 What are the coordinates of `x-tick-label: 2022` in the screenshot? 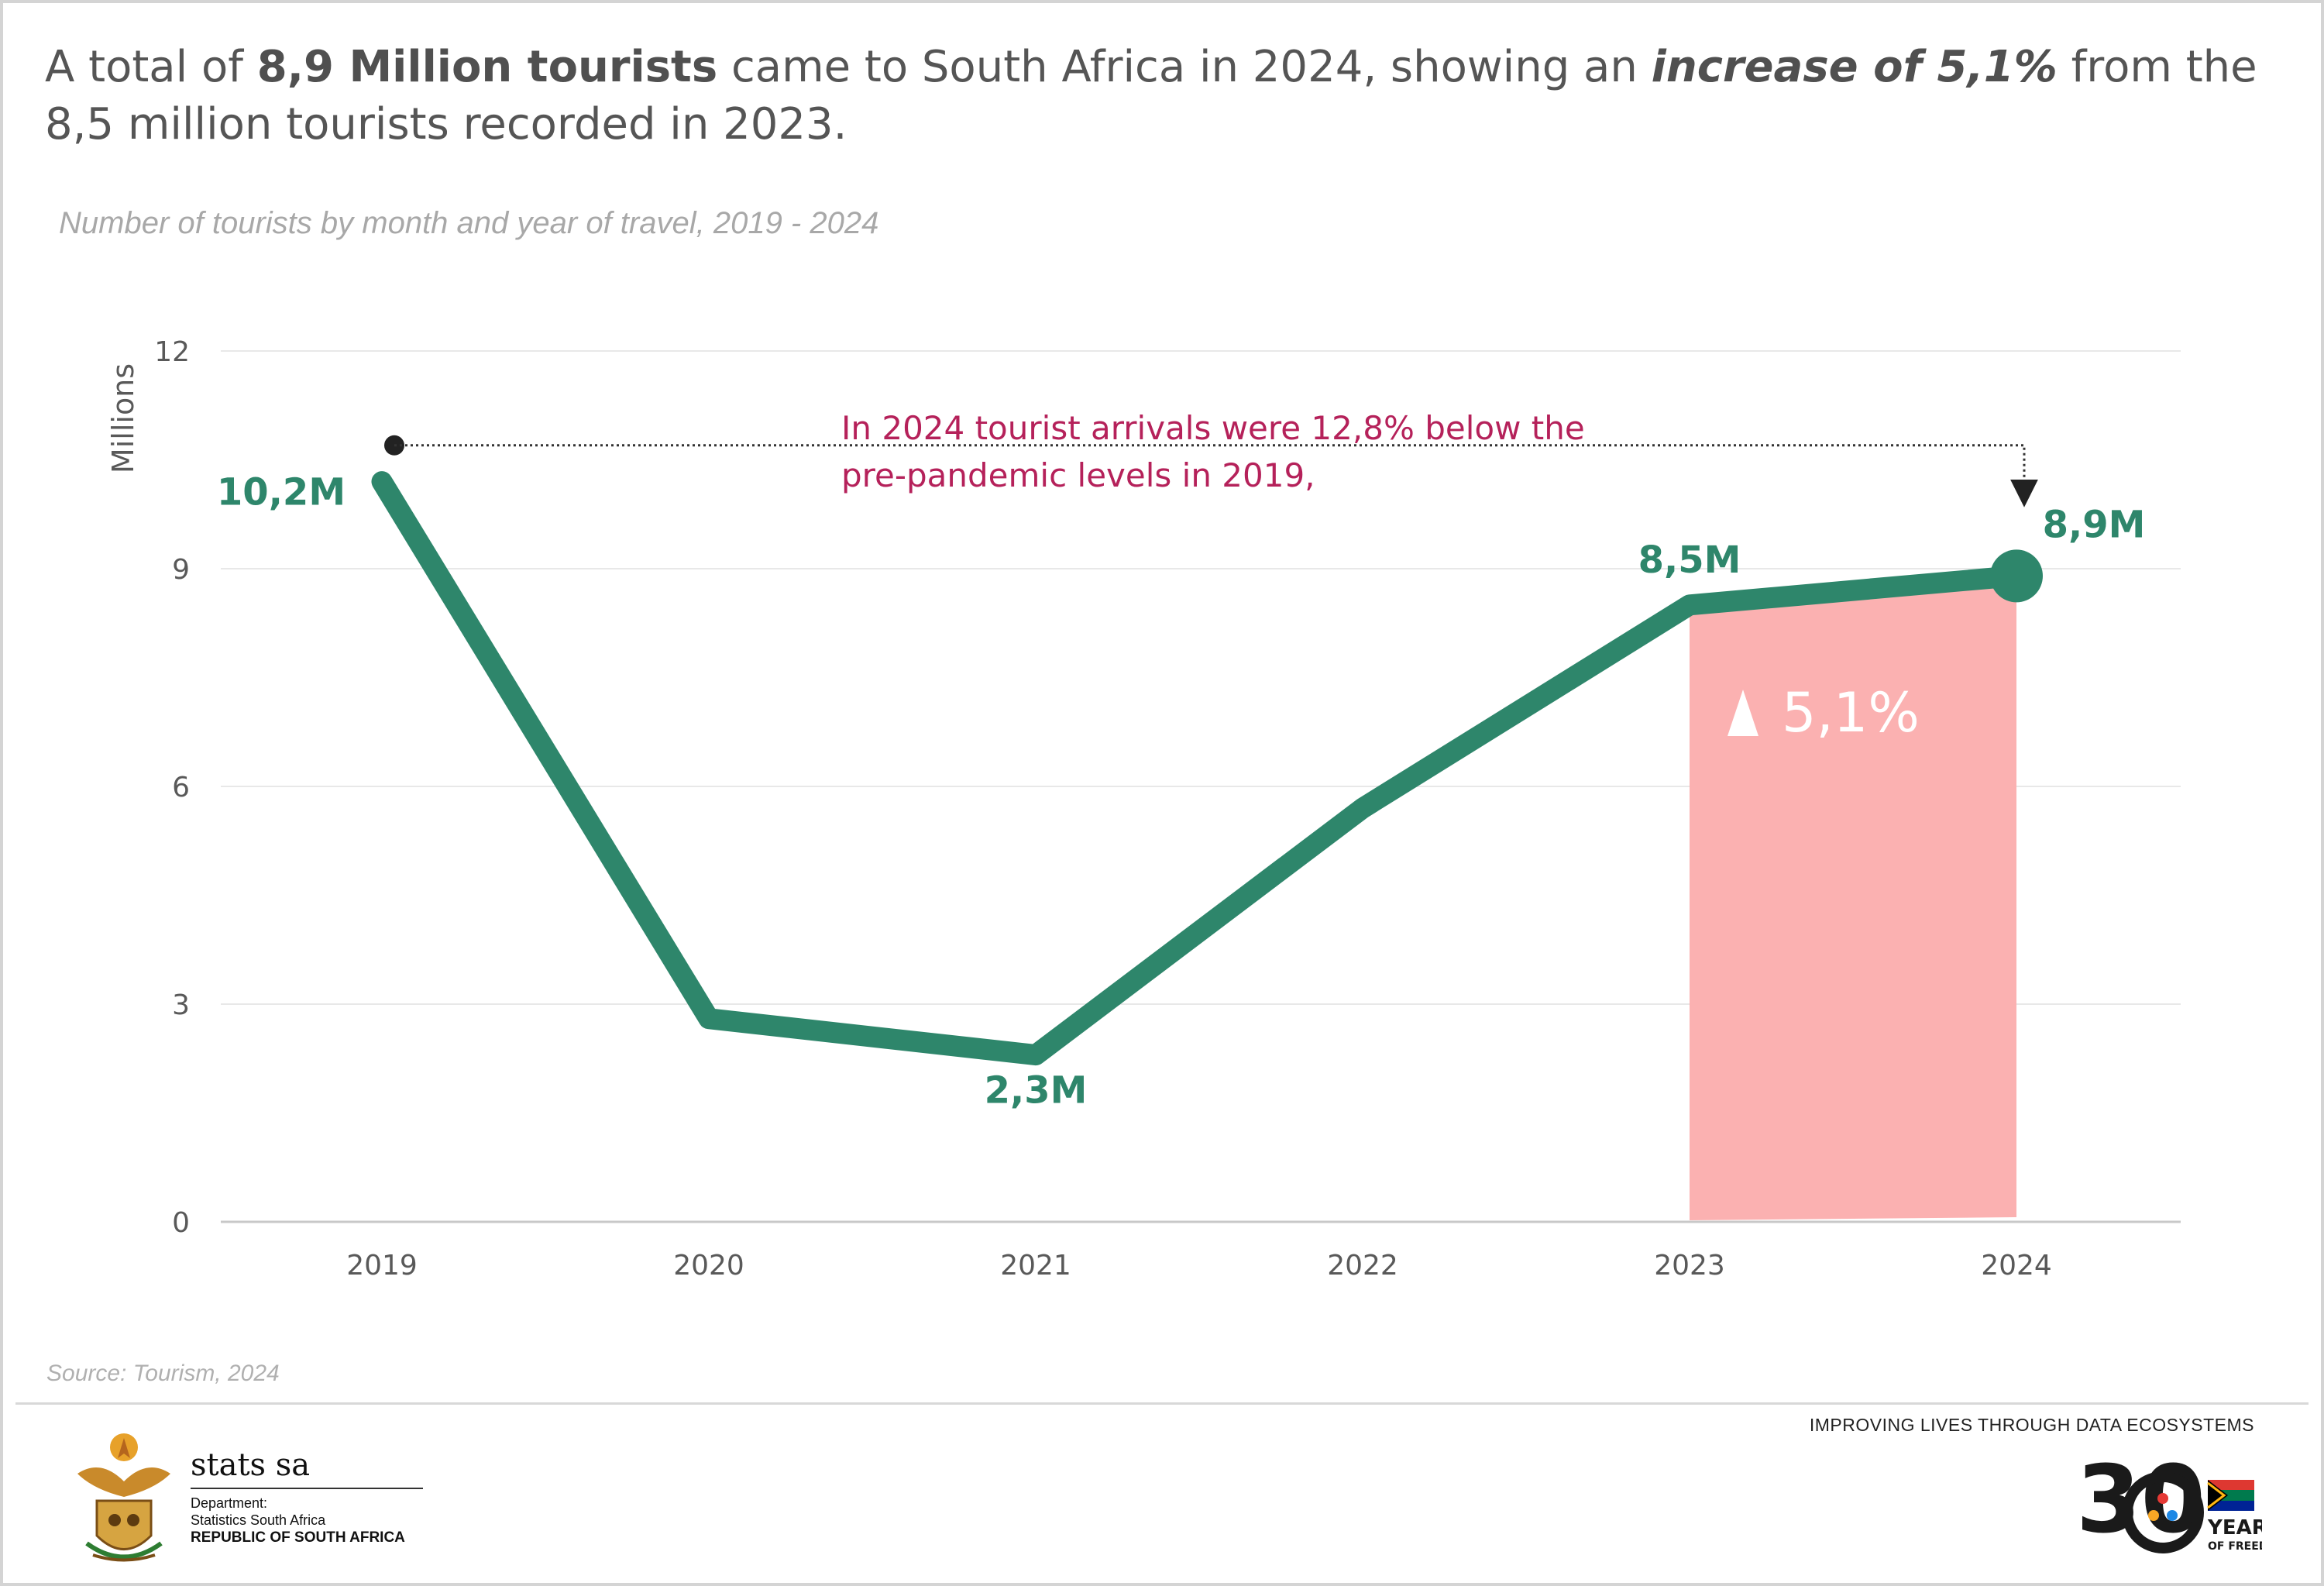 It's located at (1362, 1266).